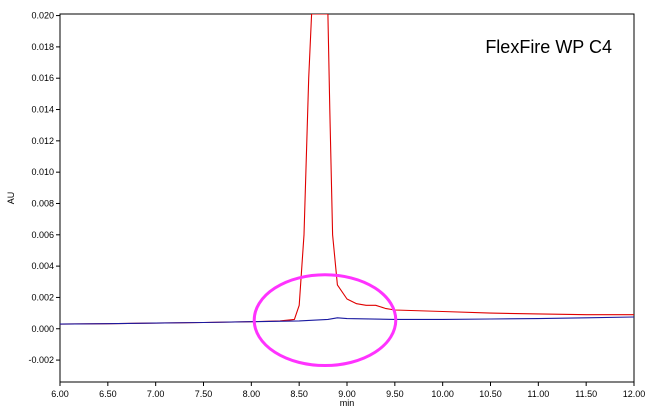 Image resolution: width=648 pixels, height=410 pixels. I want to click on y-tick-label: 0.010, so click(42, 172).